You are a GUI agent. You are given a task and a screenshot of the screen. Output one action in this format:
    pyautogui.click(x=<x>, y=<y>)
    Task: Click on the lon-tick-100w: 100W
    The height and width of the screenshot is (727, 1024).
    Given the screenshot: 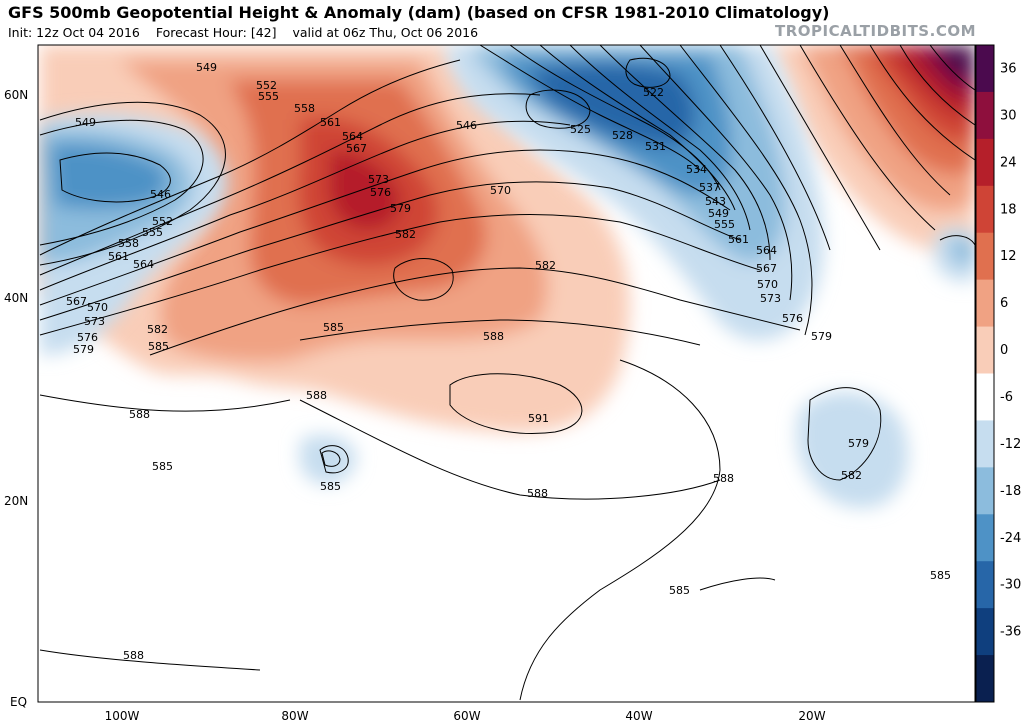 What is the action you would take?
    pyautogui.click(x=122, y=716)
    